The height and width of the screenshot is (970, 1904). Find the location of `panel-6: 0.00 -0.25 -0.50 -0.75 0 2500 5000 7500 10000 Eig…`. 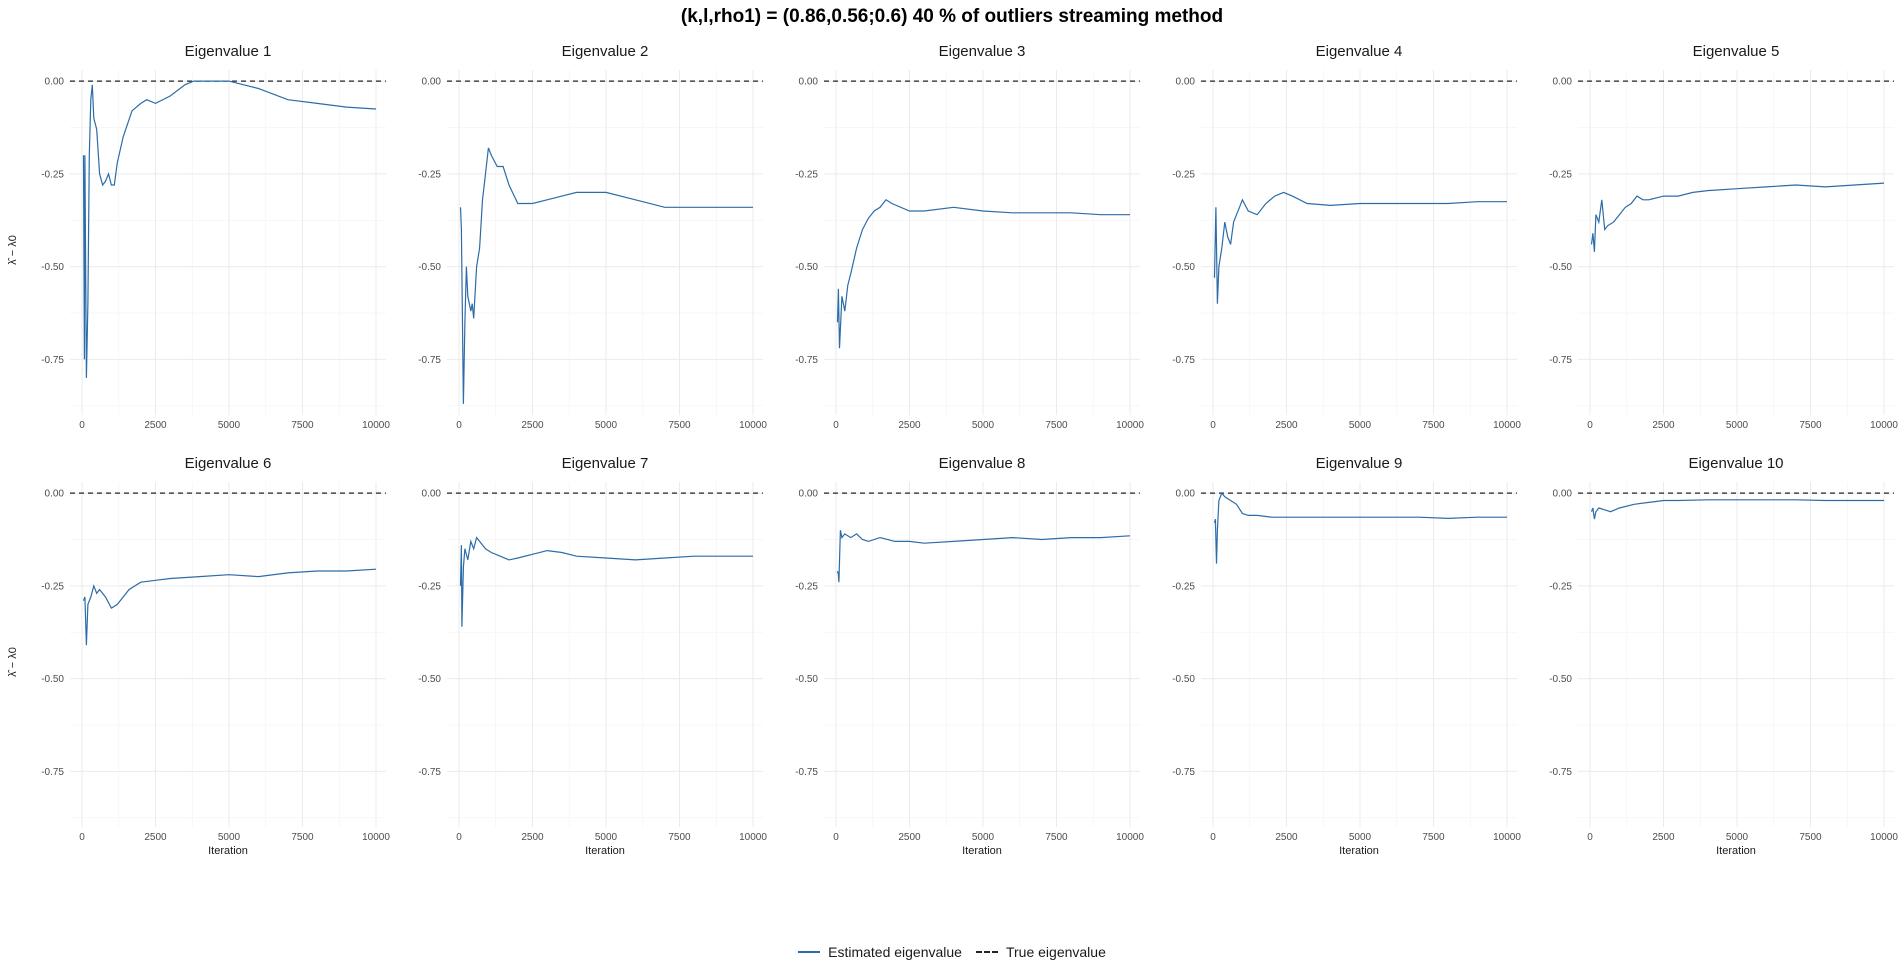

panel-6: 0.00 -0.25 -0.50 -0.75 0 2500 5000 7500 10000 Eig… is located at coordinates (198, 656).